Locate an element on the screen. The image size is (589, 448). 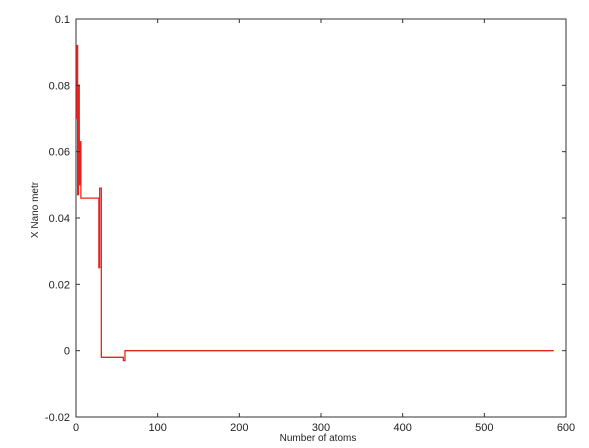
x-tick-label: 600 is located at coordinates (566, 428).